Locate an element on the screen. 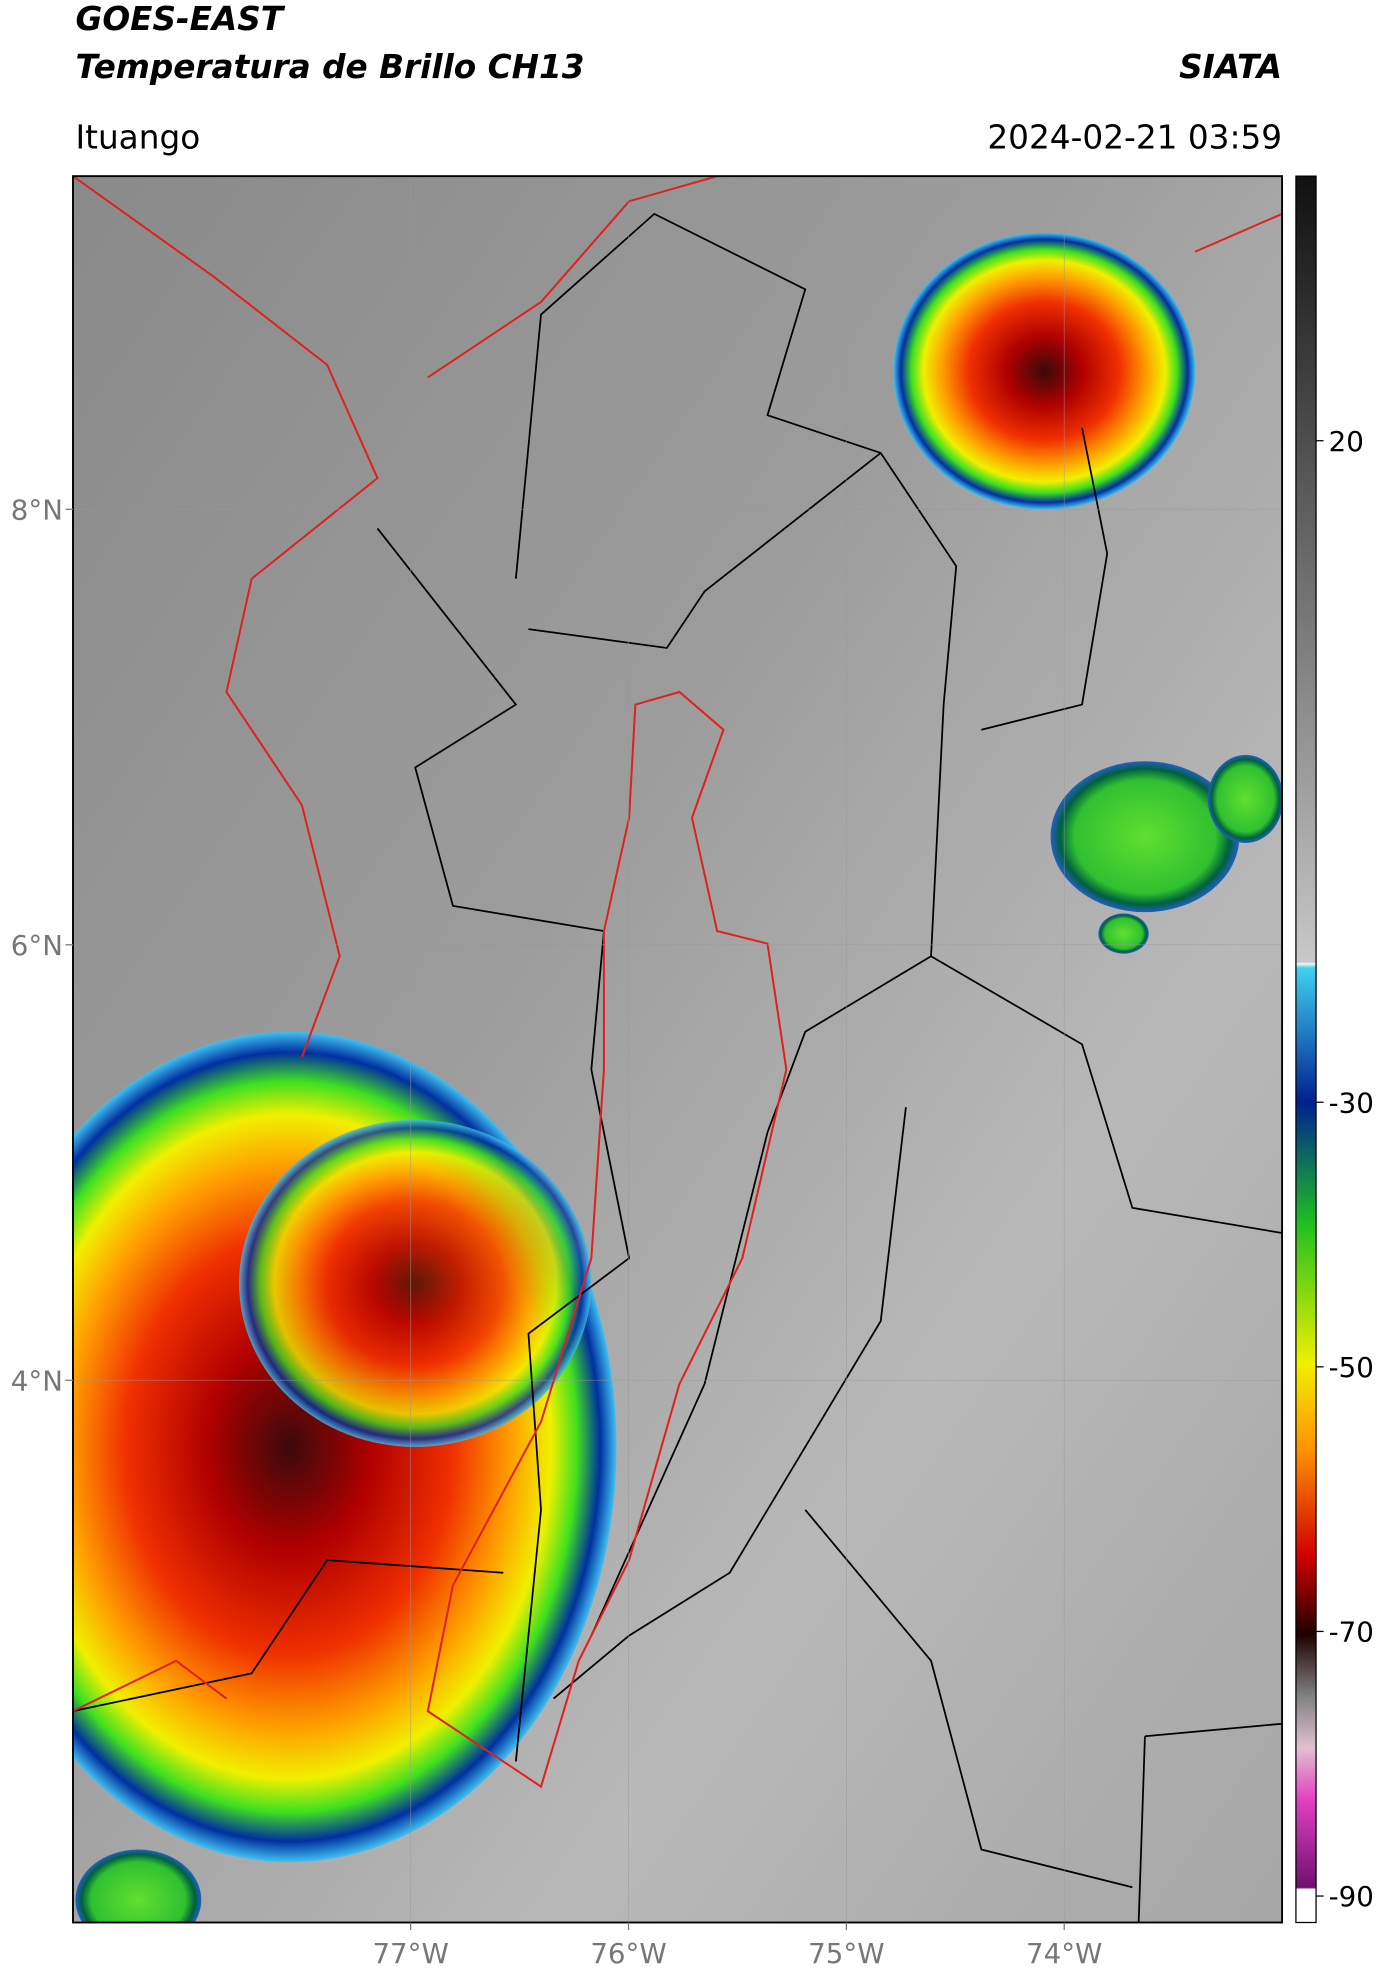 The width and height of the screenshot is (1384, 1981). datetime: 2024-02-21 03:59 is located at coordinates (1134, 137).